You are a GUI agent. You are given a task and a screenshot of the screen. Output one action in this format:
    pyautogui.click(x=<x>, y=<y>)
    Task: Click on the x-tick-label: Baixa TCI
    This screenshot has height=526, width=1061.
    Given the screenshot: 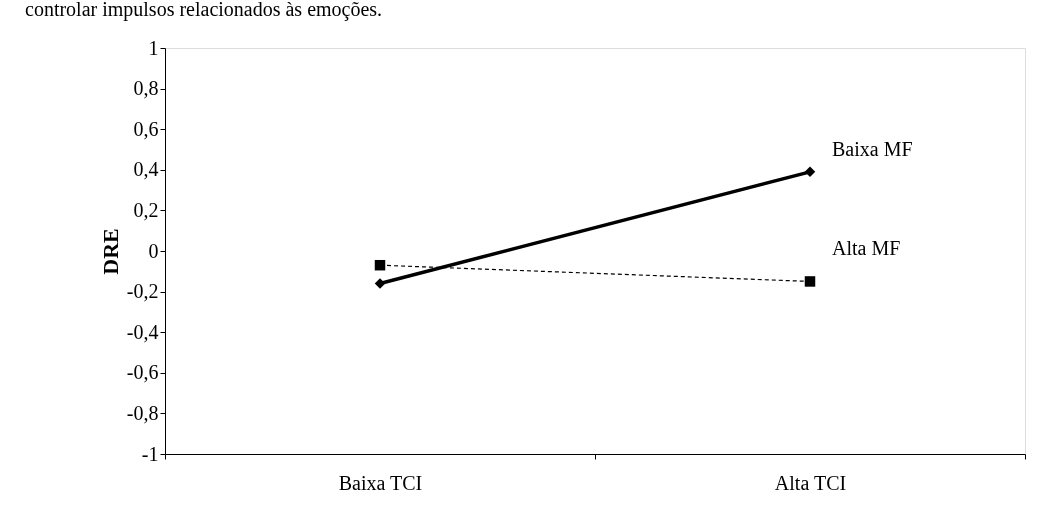 What is the action you would take?
    pyautogui.click(x=380, y=482)
    